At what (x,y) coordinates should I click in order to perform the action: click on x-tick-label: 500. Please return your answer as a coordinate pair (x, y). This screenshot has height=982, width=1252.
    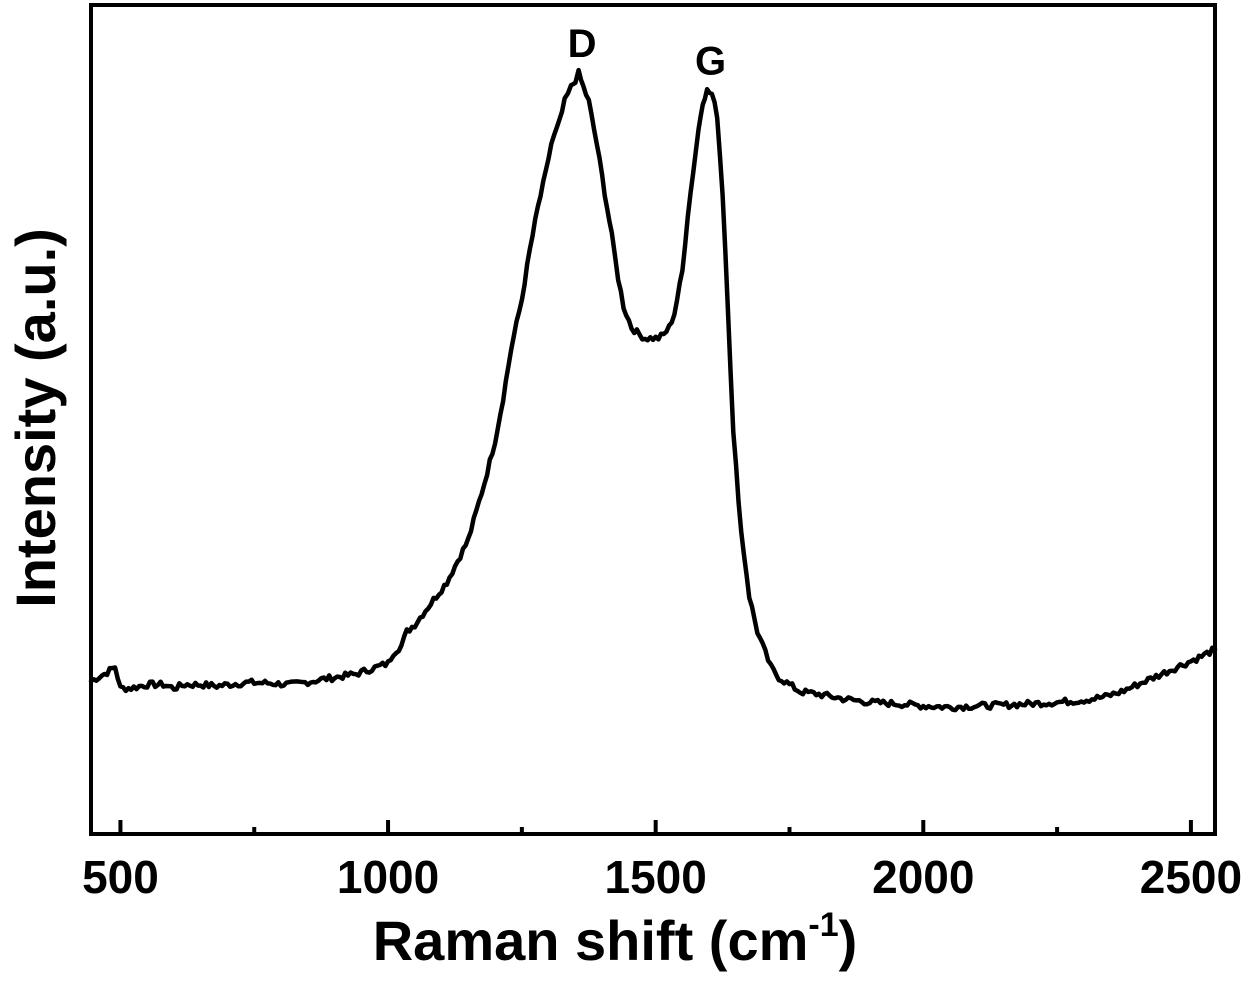
    Looking at the image, I should click on (120, 877).